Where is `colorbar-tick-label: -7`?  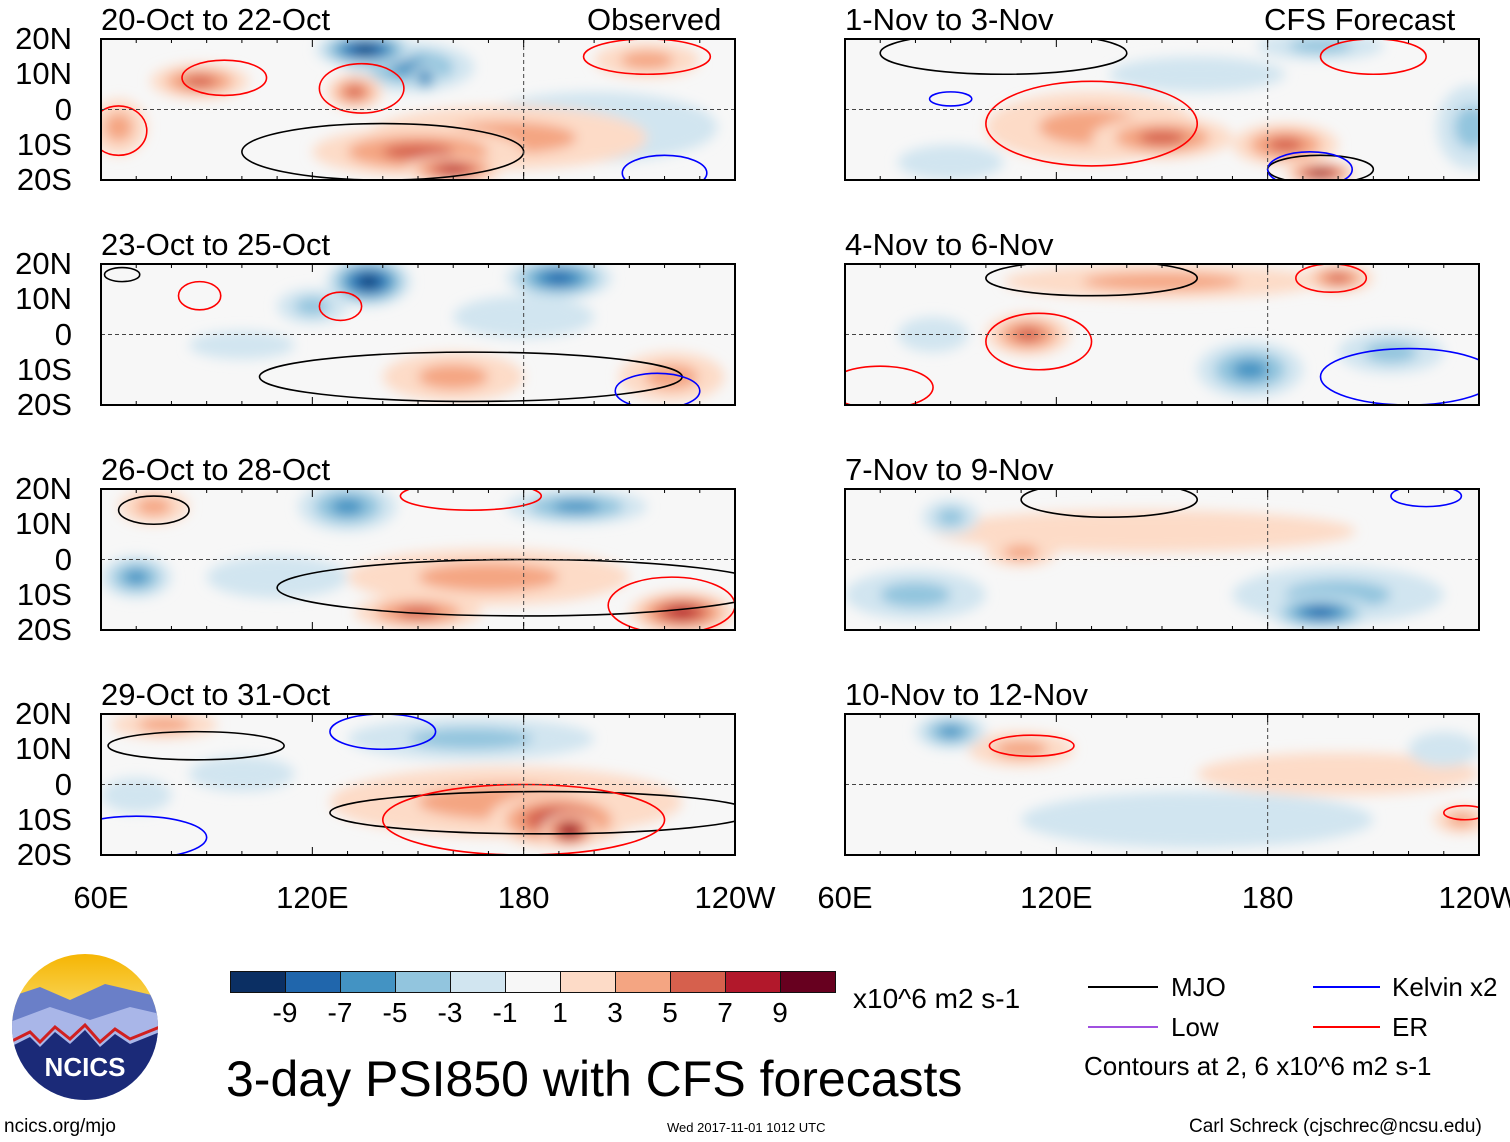 colorbar-tick-label: -7 is located at coordinates (340, 1012).